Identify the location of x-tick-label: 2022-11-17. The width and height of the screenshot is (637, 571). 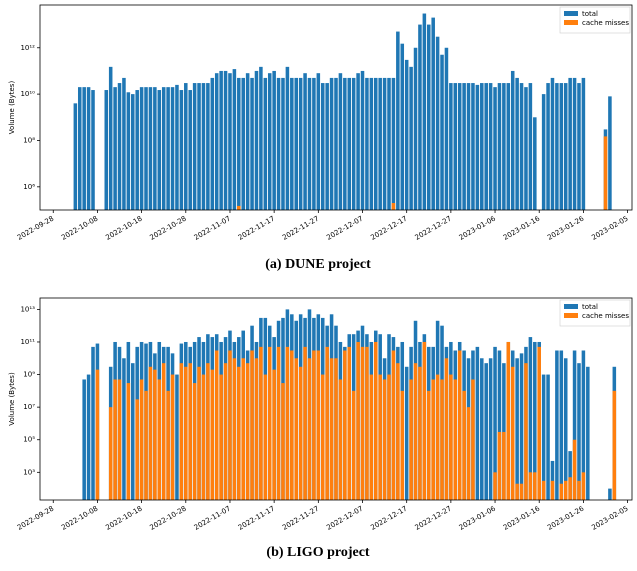
(256, 518).